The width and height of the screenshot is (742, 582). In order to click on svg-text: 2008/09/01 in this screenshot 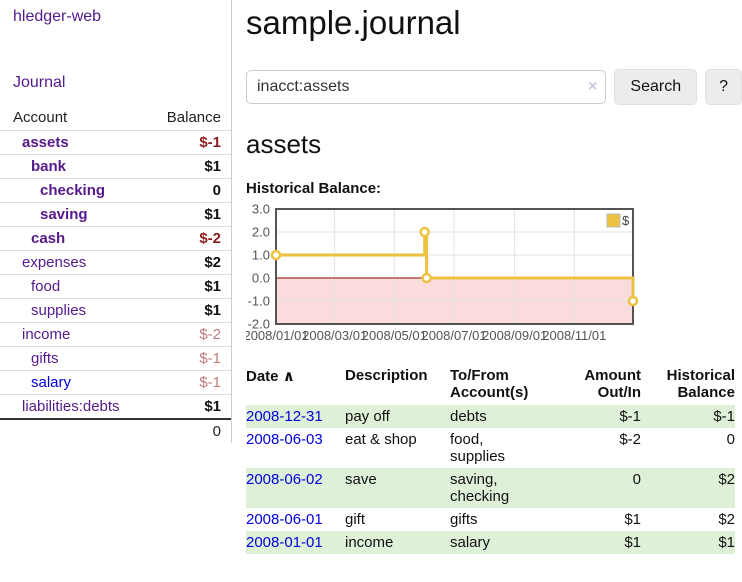, I will do `click(514, 335)`.